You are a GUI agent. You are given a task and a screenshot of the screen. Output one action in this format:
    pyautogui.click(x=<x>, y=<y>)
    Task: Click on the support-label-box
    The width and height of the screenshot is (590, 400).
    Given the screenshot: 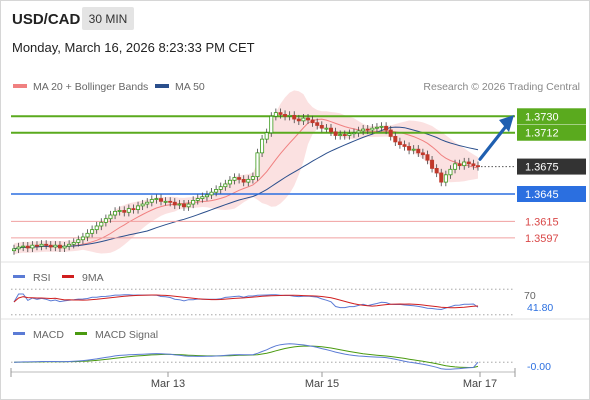 What is the action you would take?
    pyautogui.click(x=551, y=194)
    